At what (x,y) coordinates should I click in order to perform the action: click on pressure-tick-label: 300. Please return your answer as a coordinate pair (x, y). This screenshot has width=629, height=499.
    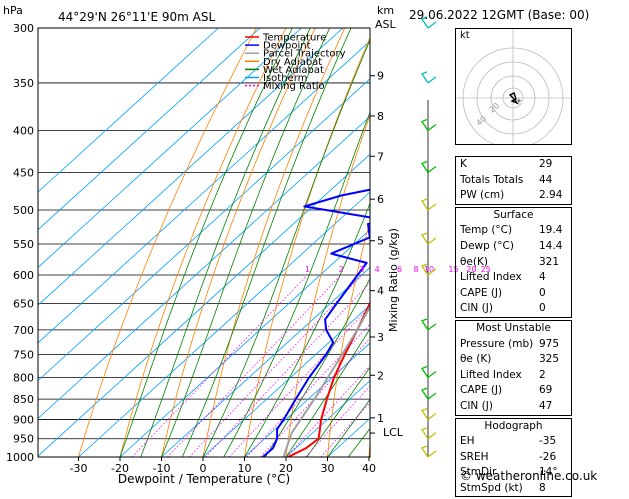
    Looking at the image, I should click on (23, 28).